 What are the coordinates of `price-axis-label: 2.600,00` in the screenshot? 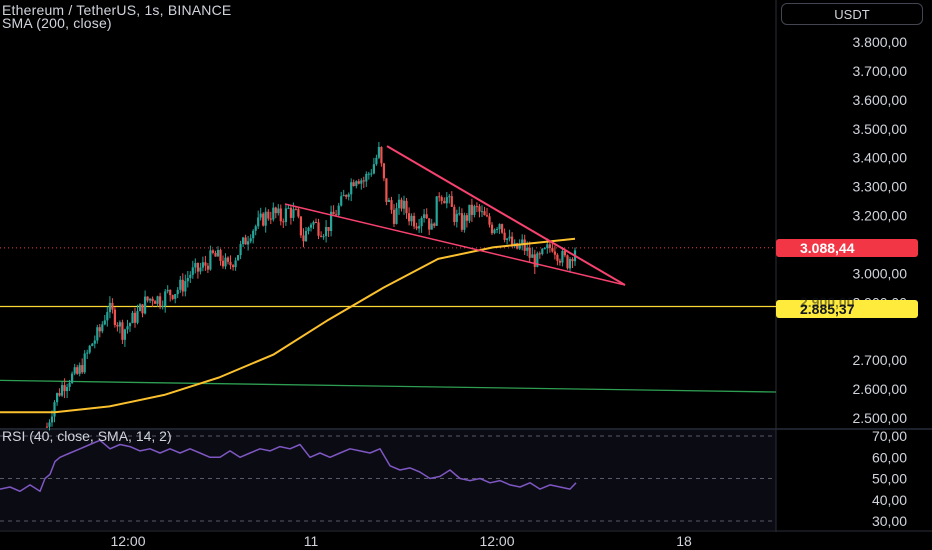 It's located at (880, 389).